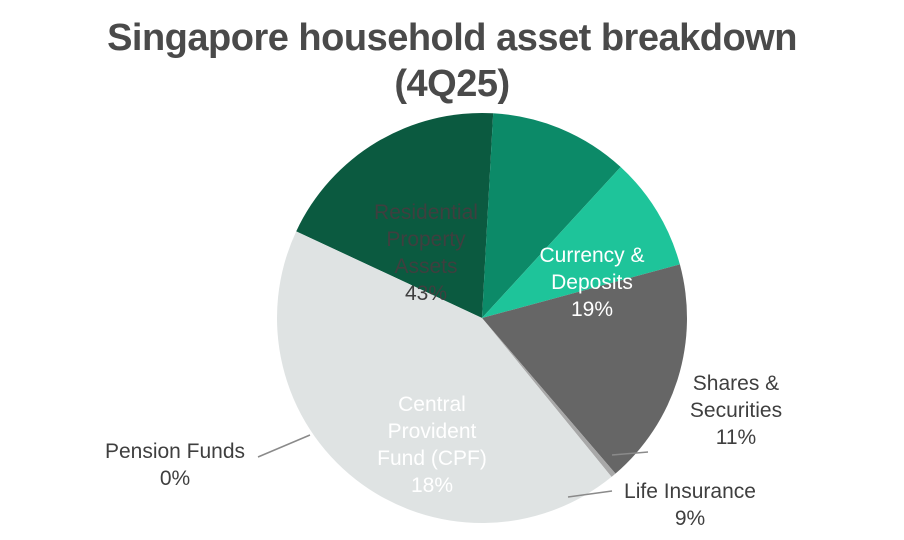 The height and width of the screenshot is (540, 904). I want to click on pie-slice-pension-funds, so click(549, 397).